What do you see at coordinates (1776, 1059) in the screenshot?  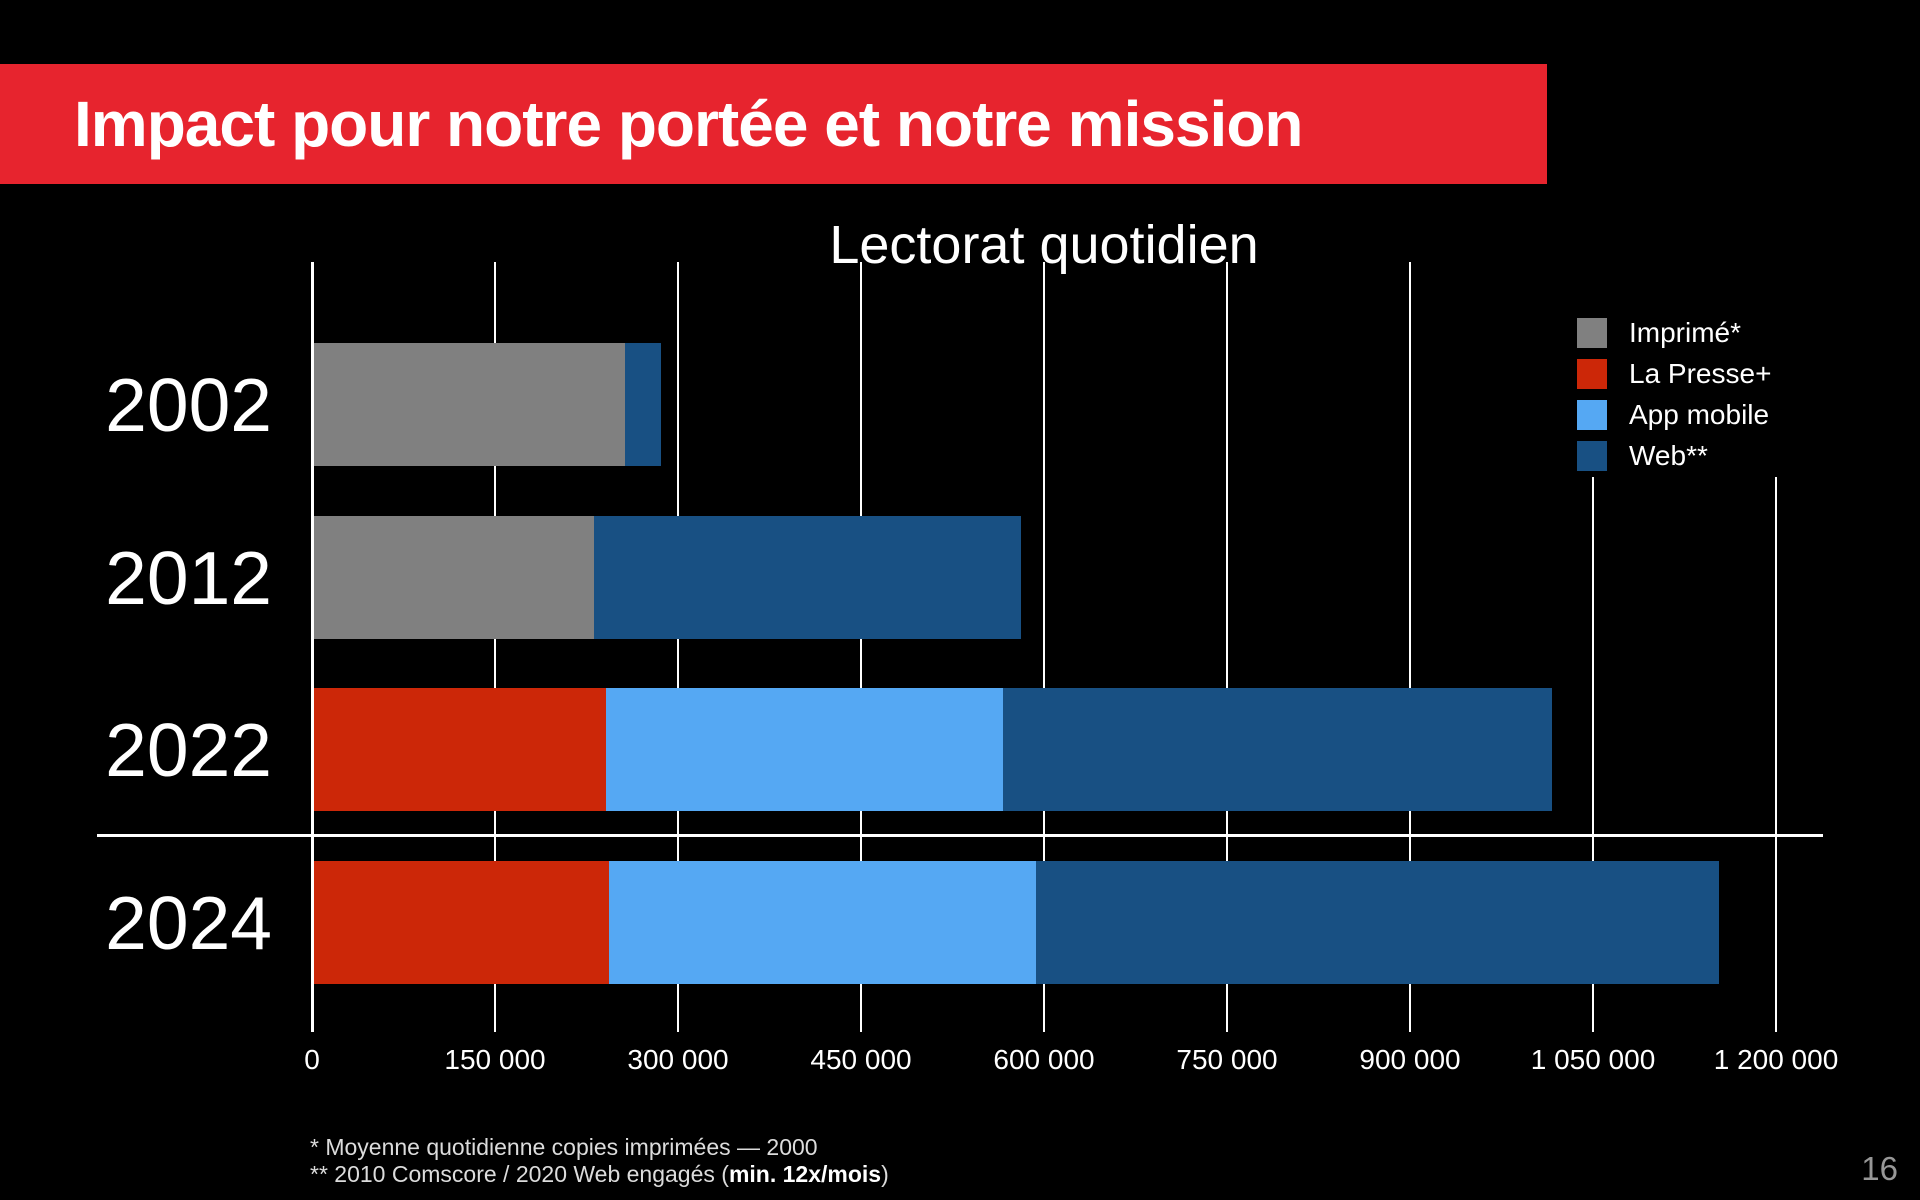 I see `x-tick-label: 1 200 000` at bounding box center [1776, 1059].